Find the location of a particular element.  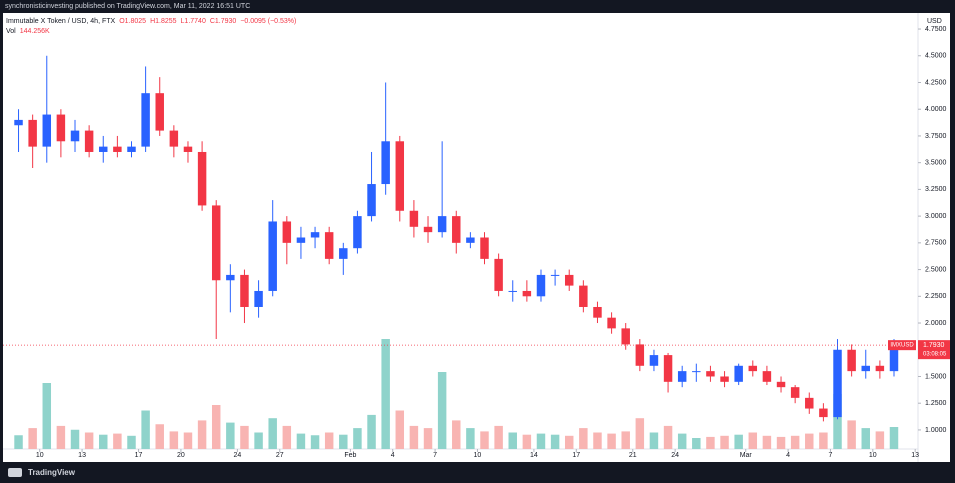

x-tick-label: Feb is located at coordinates (350, 455).